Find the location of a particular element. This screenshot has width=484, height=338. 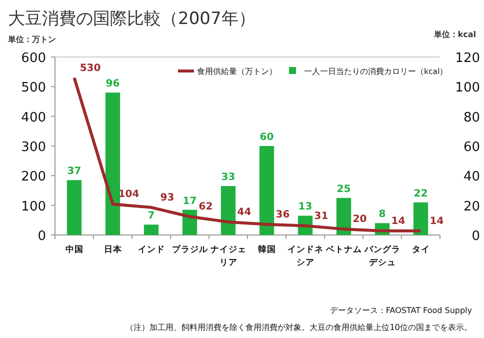

y-axis-title: 単位：万トン is located at coordinates (31, 39).